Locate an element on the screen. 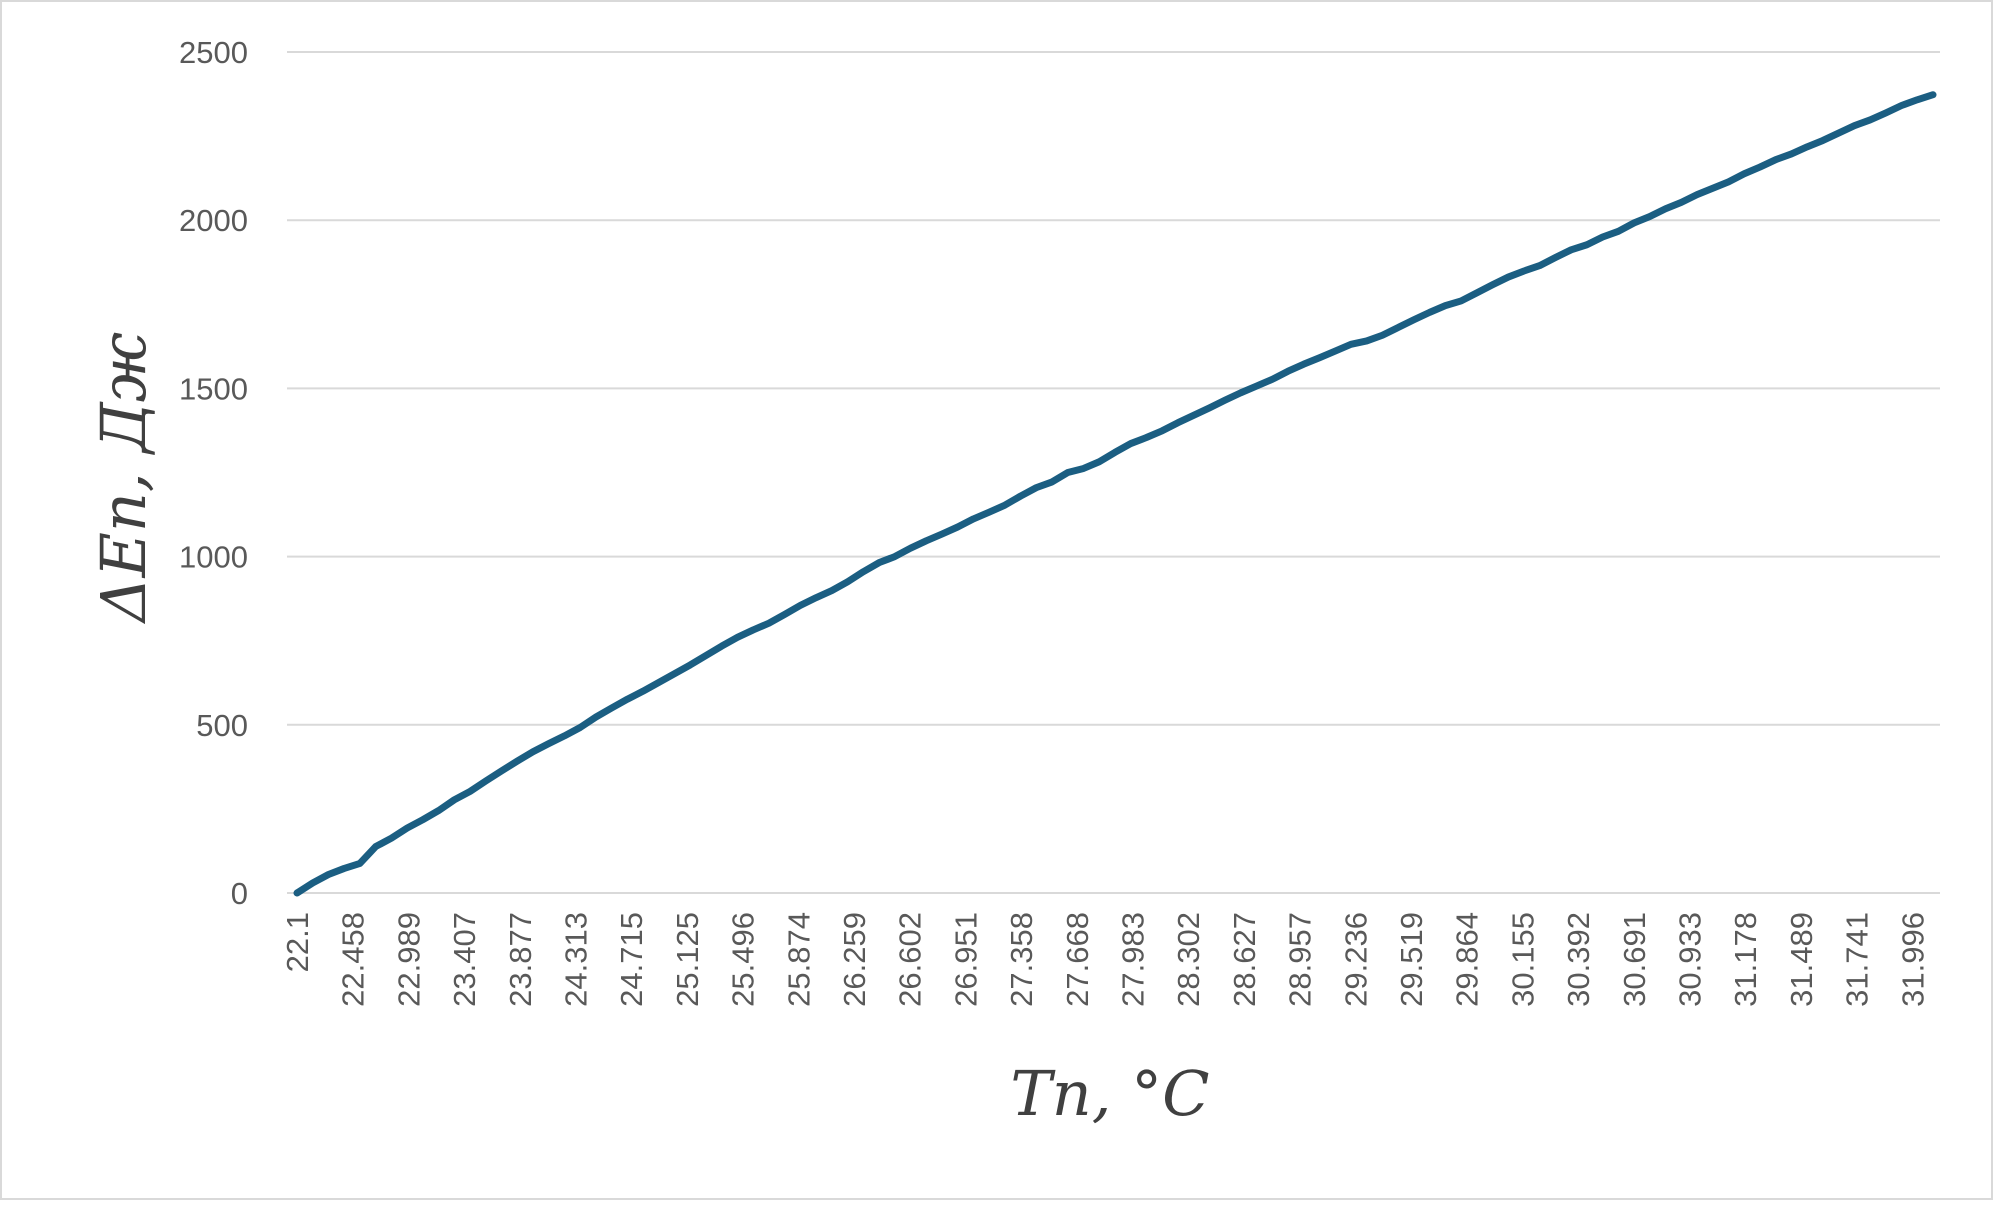 The image size is (1993, 1205). x-tick-label: 24.715 is located at coordinates (631, 959).